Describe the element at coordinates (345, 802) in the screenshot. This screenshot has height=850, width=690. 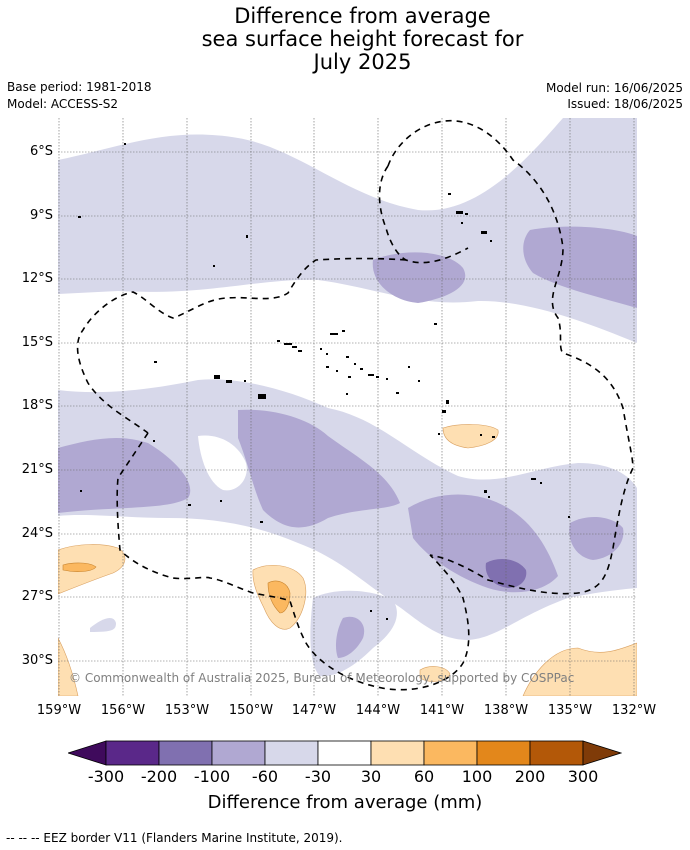
I see `colorbar-title: Difference from average (mm)` at that location.